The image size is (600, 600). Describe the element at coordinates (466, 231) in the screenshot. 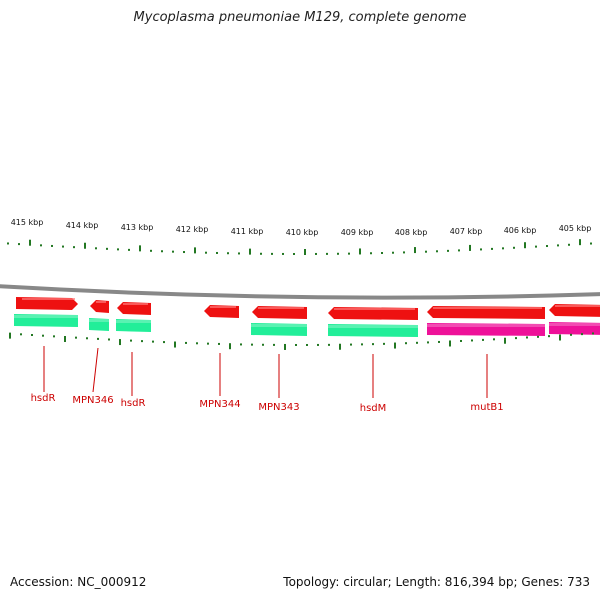

I see `ruler-label: 407 kbp` at that location.